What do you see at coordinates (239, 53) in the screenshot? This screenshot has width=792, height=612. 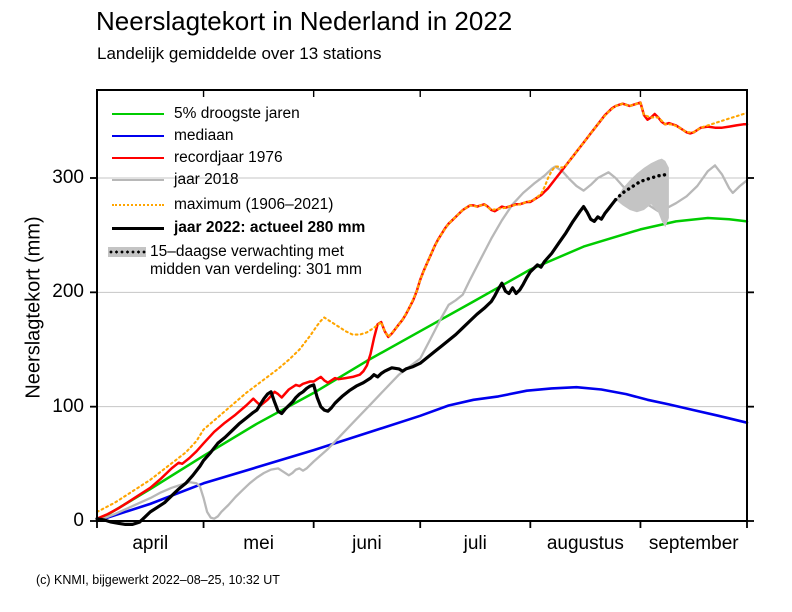 I see `chart-subtitle: Landelijk gemiddelde over 13 stations` at bounding box center [239, 53].